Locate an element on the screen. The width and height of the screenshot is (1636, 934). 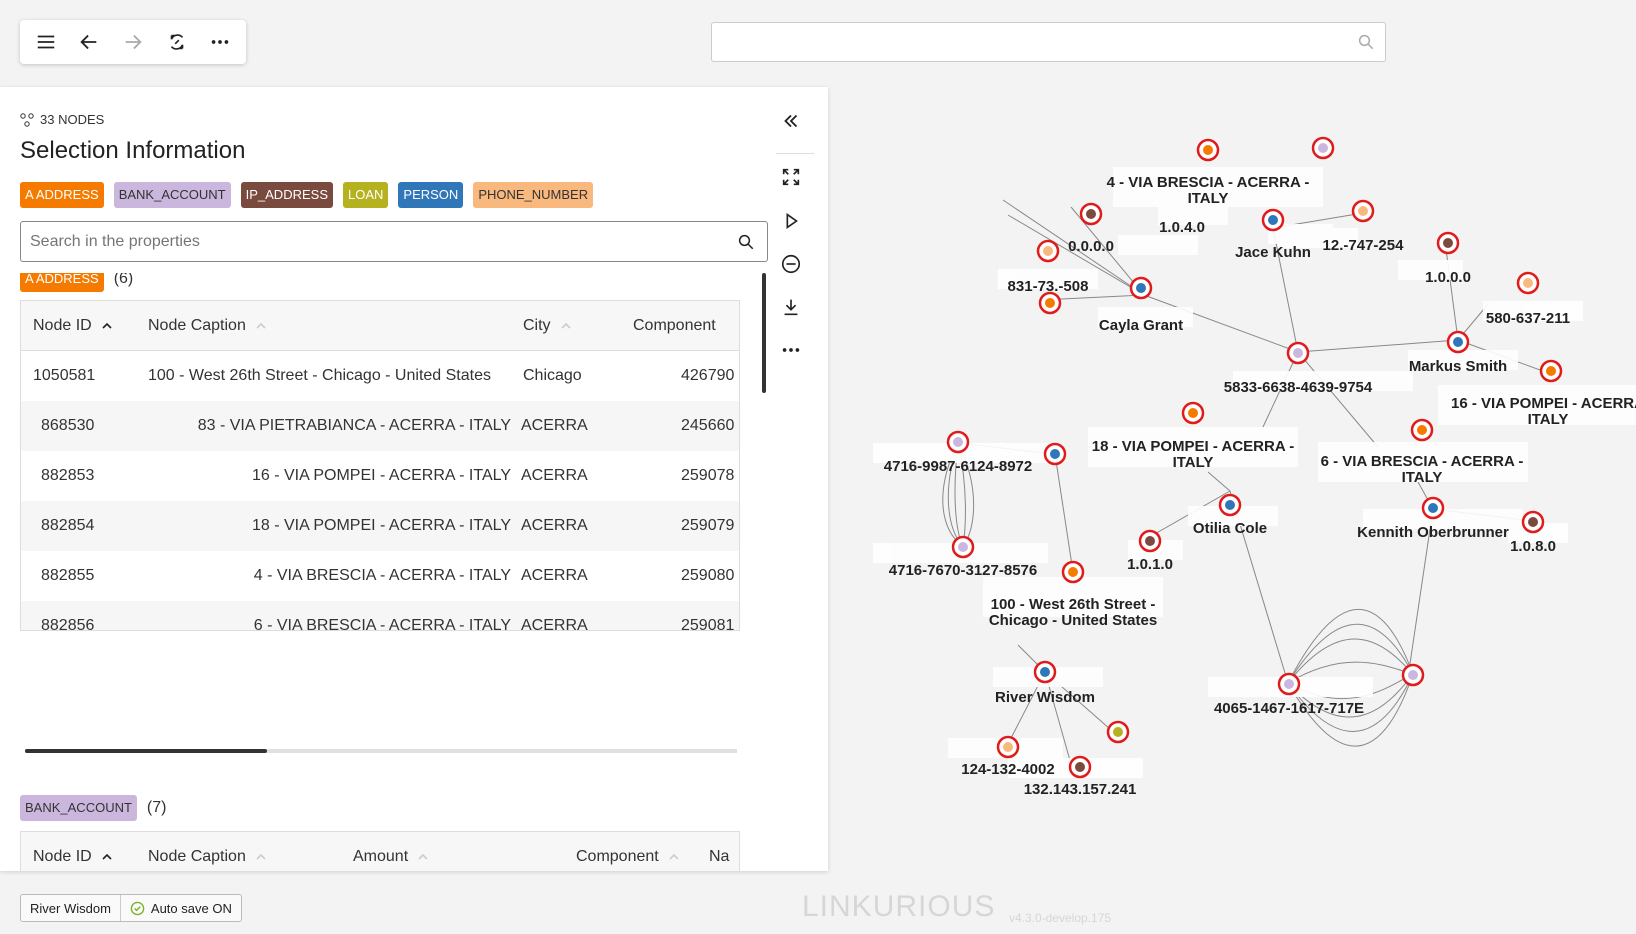
panel-vertical-scrollbar is located at coordinates (764, 333).